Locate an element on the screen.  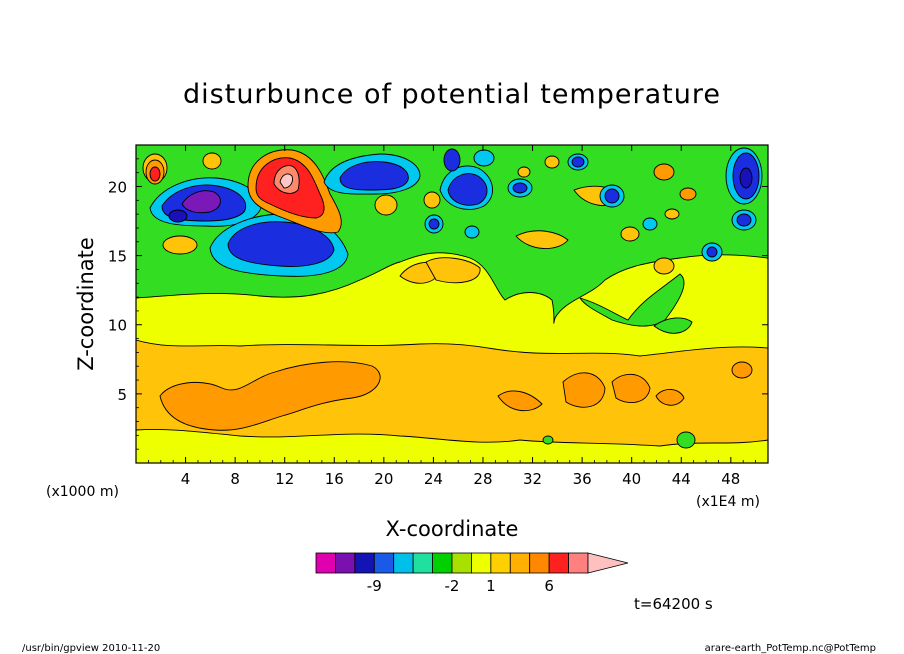
warm-vortex-pink is located at coordinates (286, 181).